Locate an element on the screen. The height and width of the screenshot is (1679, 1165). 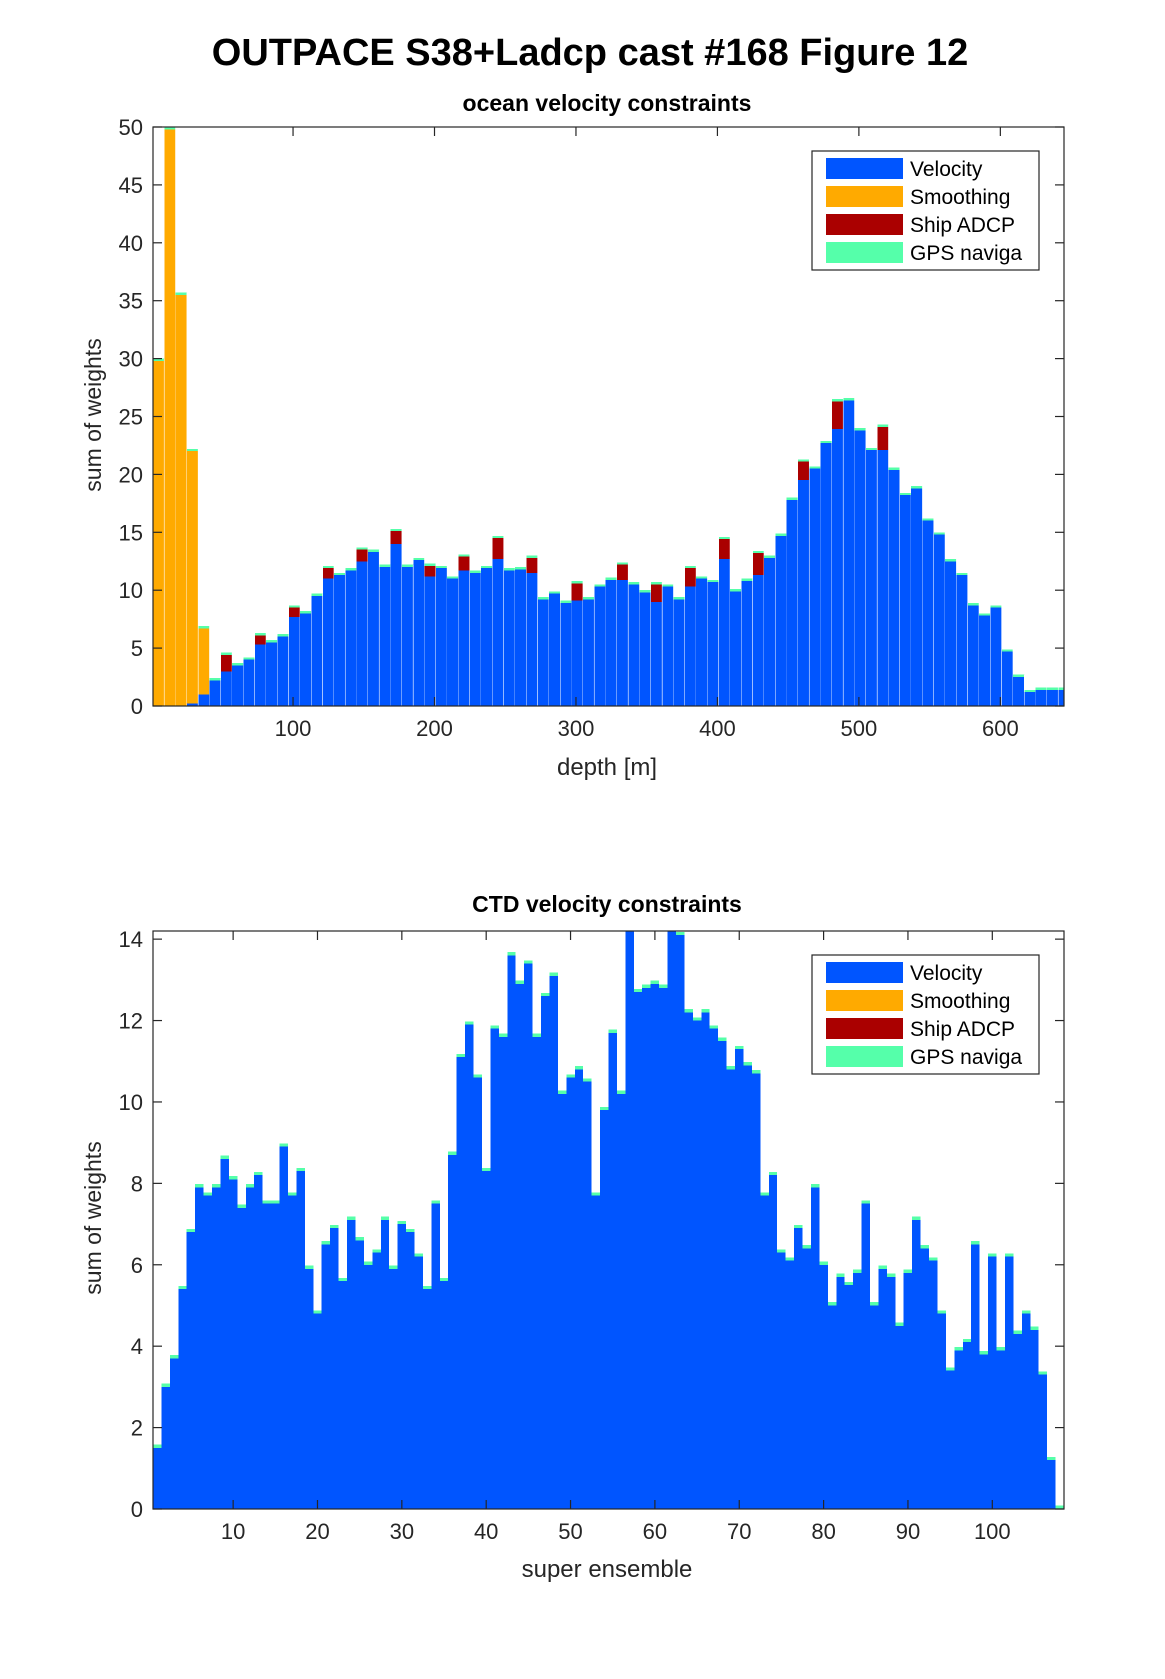
x-tick-label: 10 is located at coordinates (233, 1531).